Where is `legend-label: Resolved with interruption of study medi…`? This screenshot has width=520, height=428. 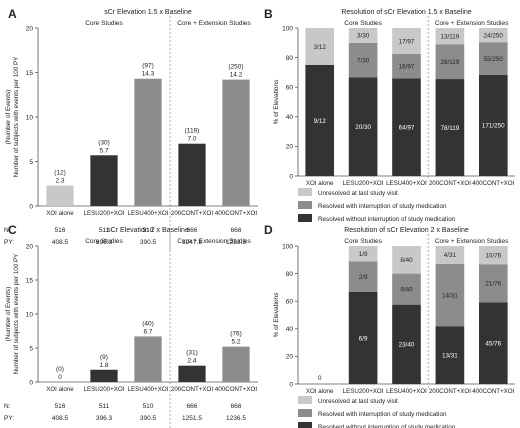 legend-label: Resolved with interruption of study medi… is located at coordinates (382, 414).